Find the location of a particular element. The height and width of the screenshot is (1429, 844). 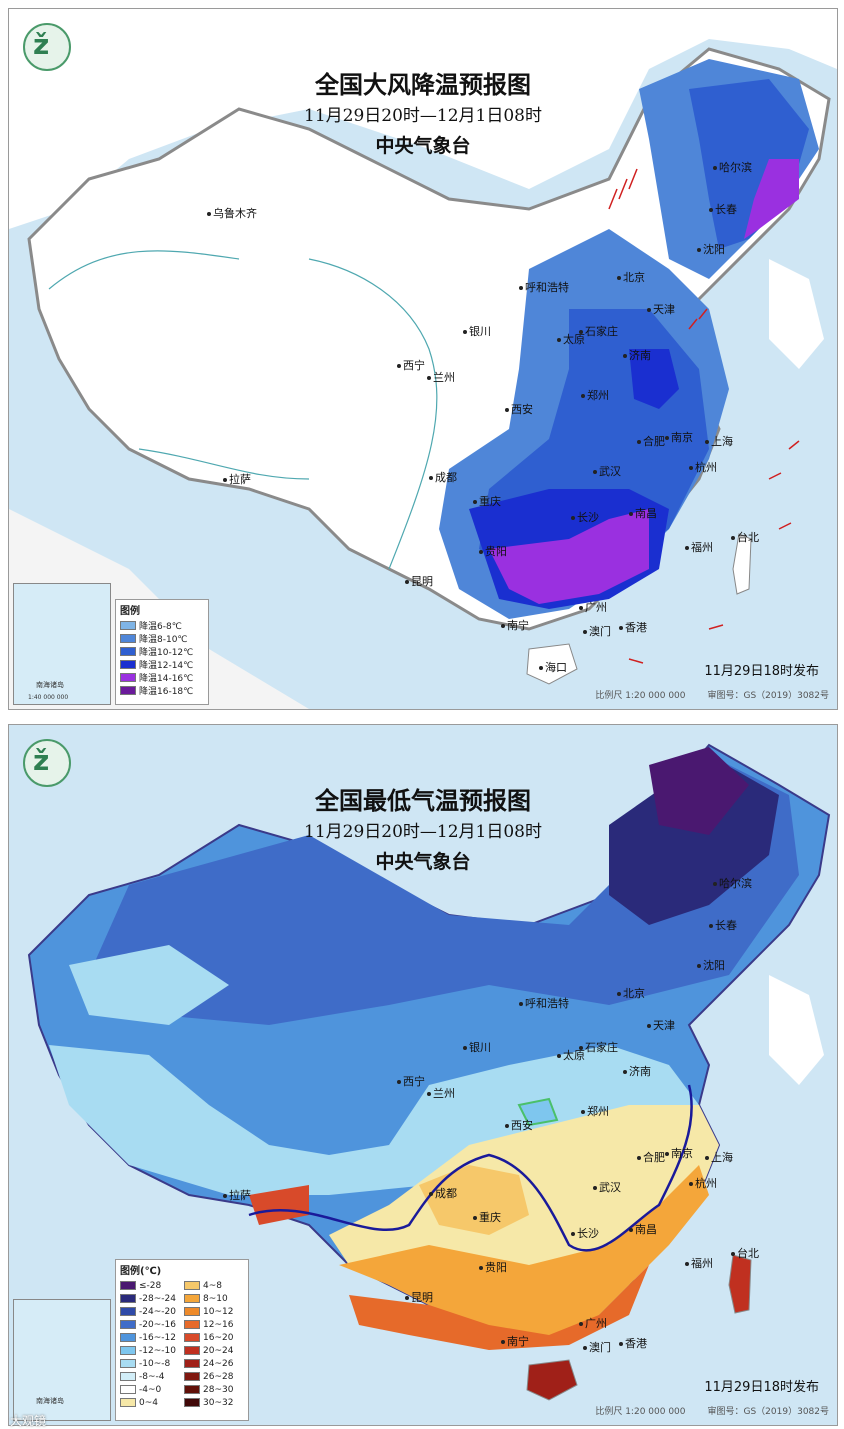

legend-entry: -24~-20 is located at coordinates (150, 1311).